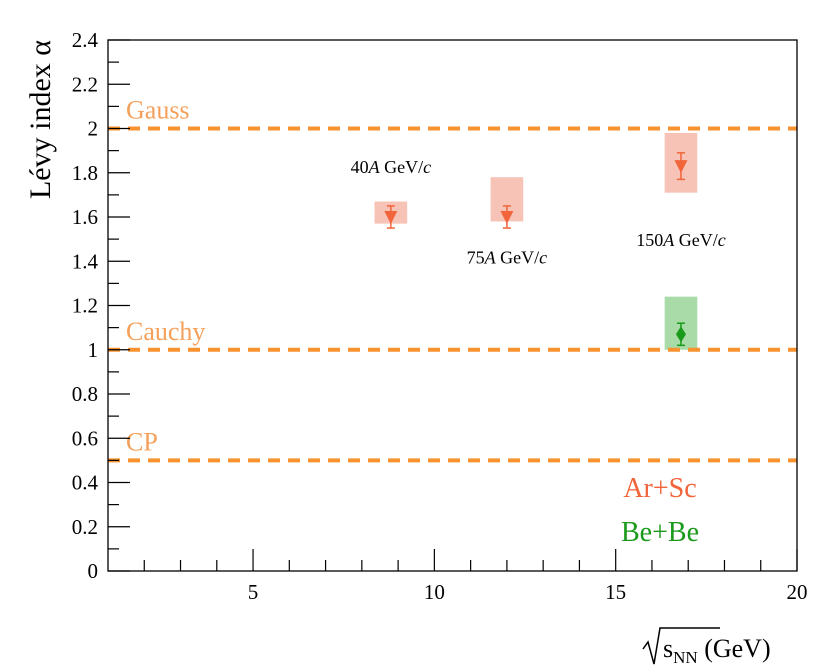 The image size is (830, 671). Describe the element at coordinates (660, 532) in the screenshot. I see `legend-be-be: Be+Be` at that location.